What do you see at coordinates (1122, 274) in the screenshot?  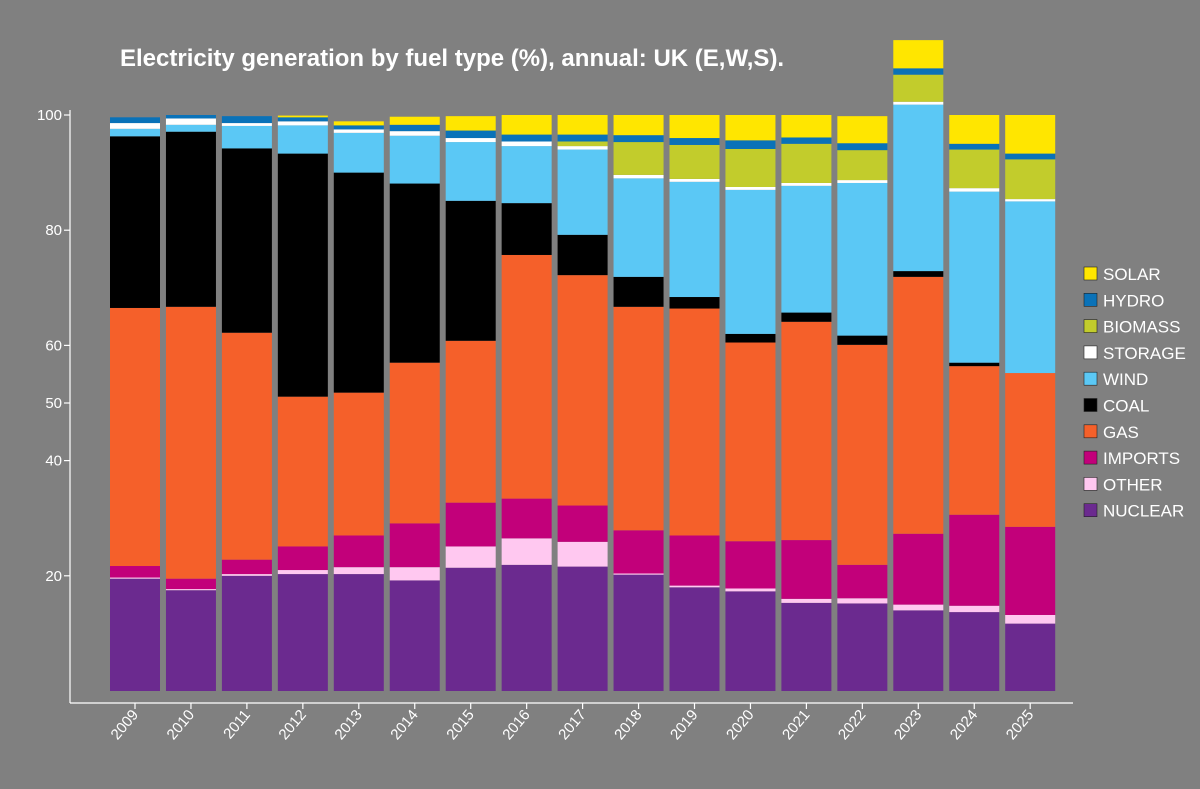 I see `legend-item-solar: SOLAR` at bounding box center [1122, 274].